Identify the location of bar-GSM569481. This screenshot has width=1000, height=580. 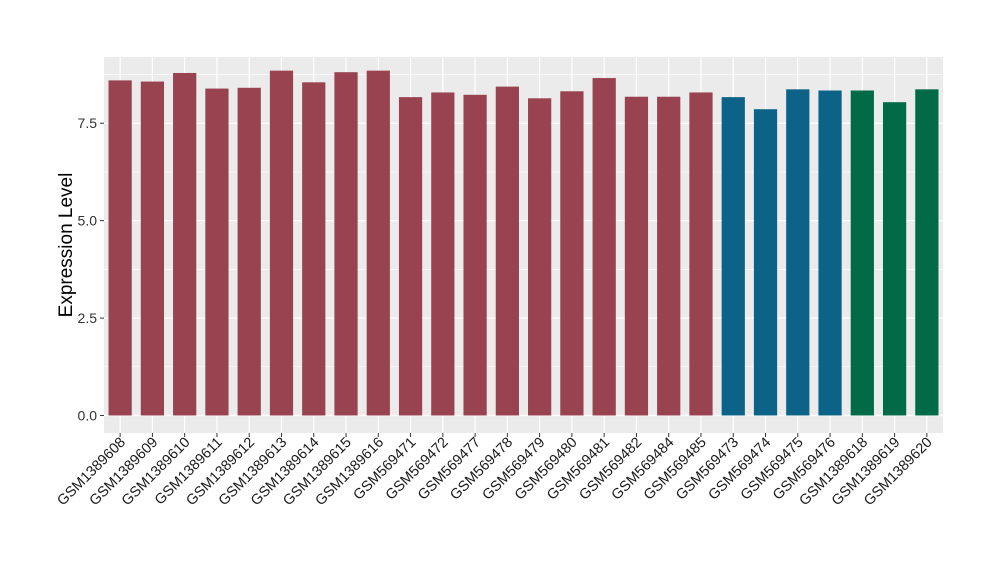
(604, 247).